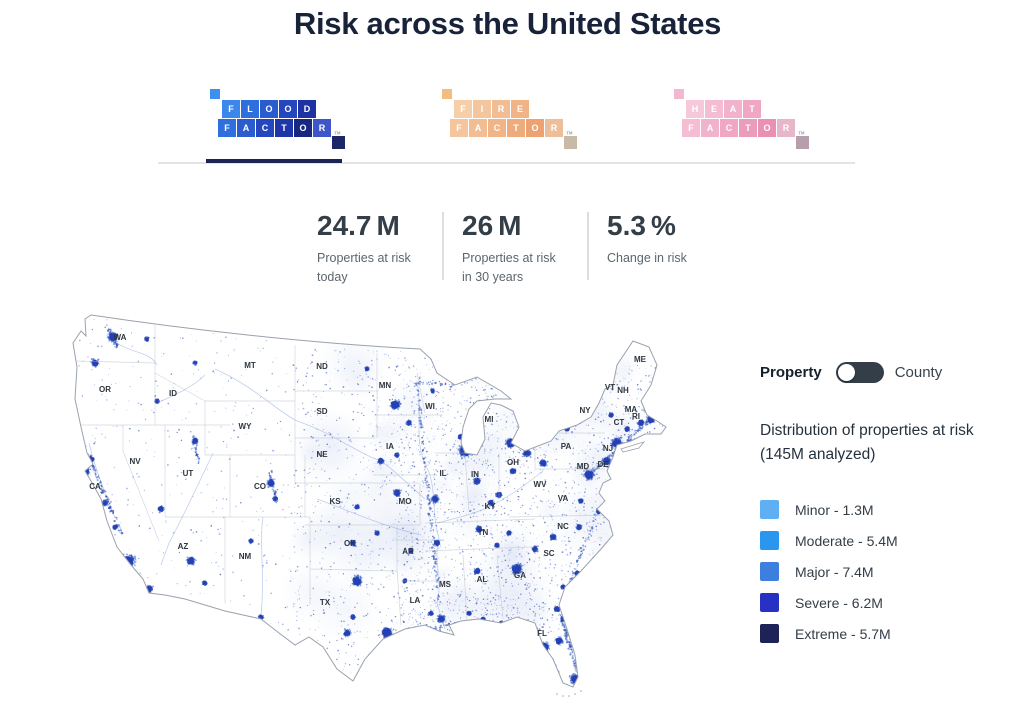 The image size is (1015, 725). What do you see at coordinates (321, 411) in the screenshot?
I see `state-label-SD: SD` at bounding box center [321, 411].